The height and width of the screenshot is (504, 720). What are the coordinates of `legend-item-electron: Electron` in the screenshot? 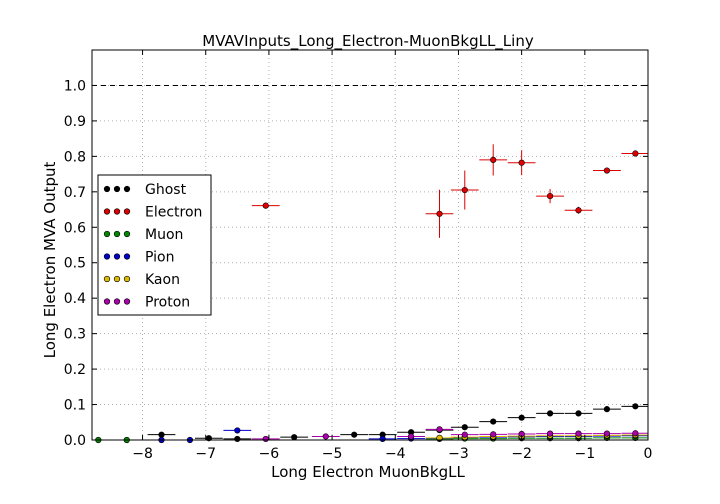 It's located at (152, 213).